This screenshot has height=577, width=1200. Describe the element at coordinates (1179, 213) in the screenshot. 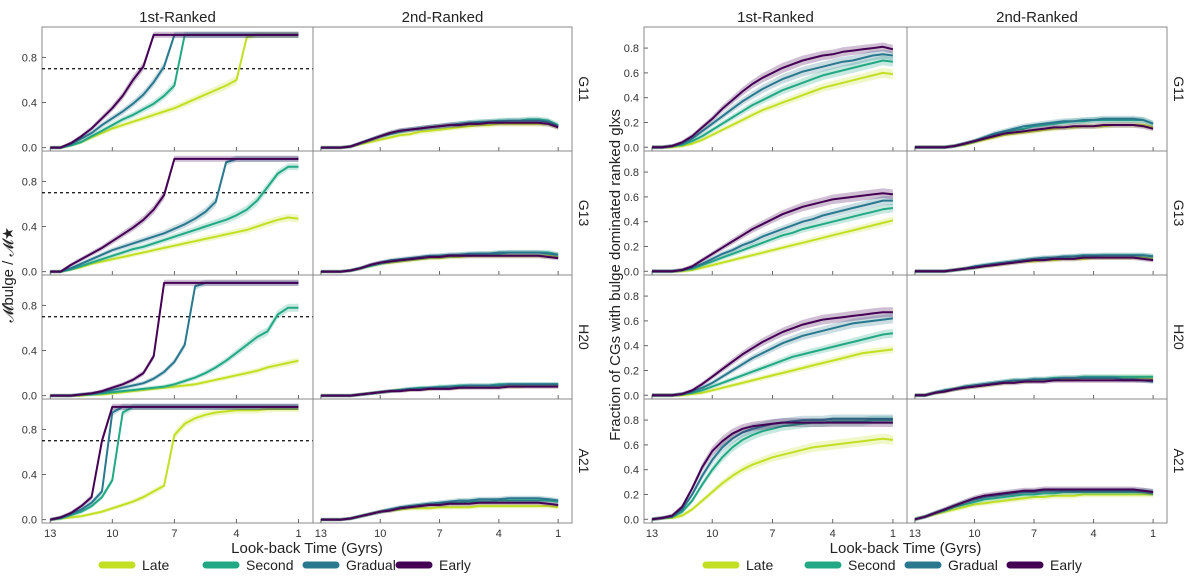

I see `group-strip-label: G13` at that location.